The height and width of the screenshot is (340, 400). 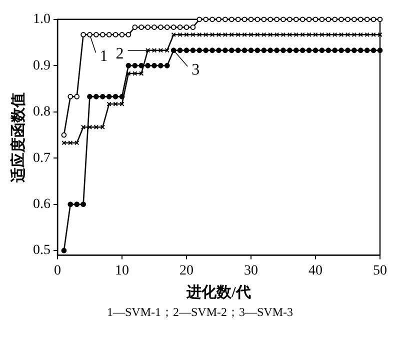 What do you see at coordinates (41, 66) in the screenshot?
I see `y-tick-label: 0.9` at bounding box center [41, 66].